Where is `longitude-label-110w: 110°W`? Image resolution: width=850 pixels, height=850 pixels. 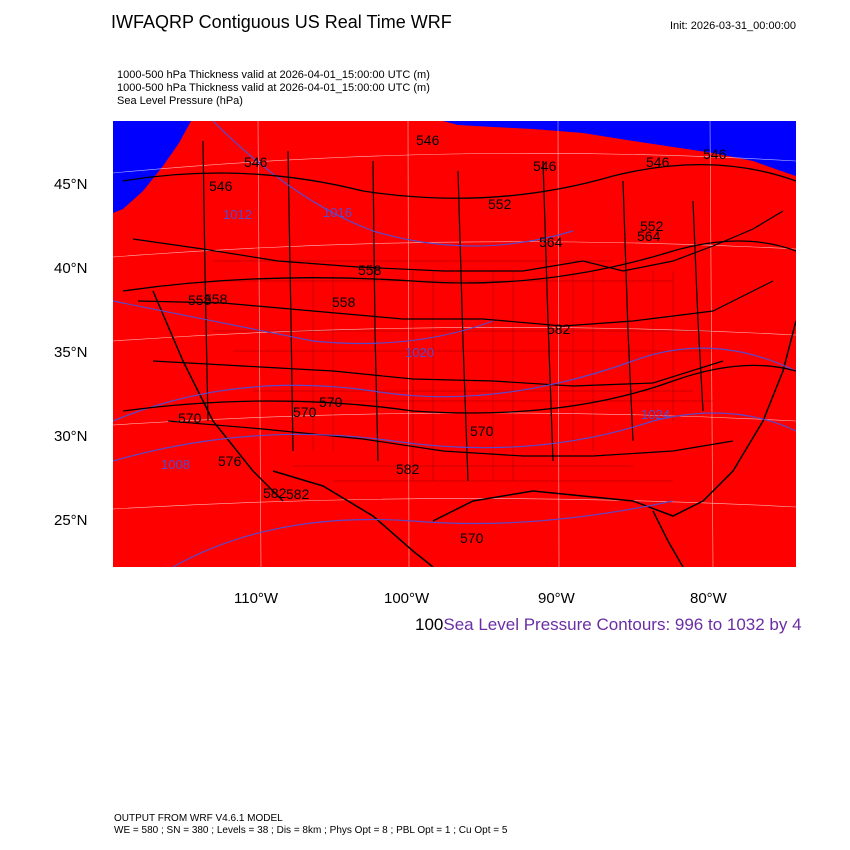 longitude-label-110w: 110°W is located at coordinates (256, 598).